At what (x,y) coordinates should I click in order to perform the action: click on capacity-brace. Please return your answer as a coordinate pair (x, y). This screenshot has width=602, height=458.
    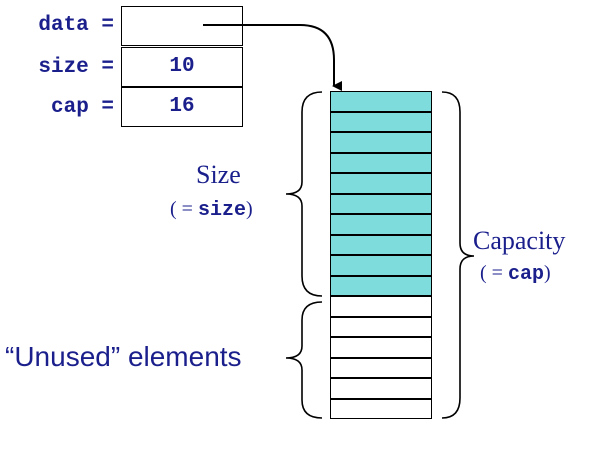
    Looking at the image, I should click on (458, 255).